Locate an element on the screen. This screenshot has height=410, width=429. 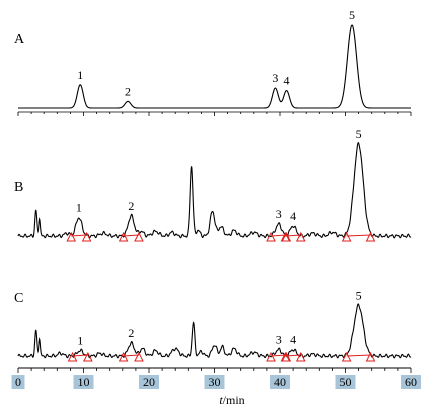
x-tick-label-20: 20 is located at coordinates (149, 382).